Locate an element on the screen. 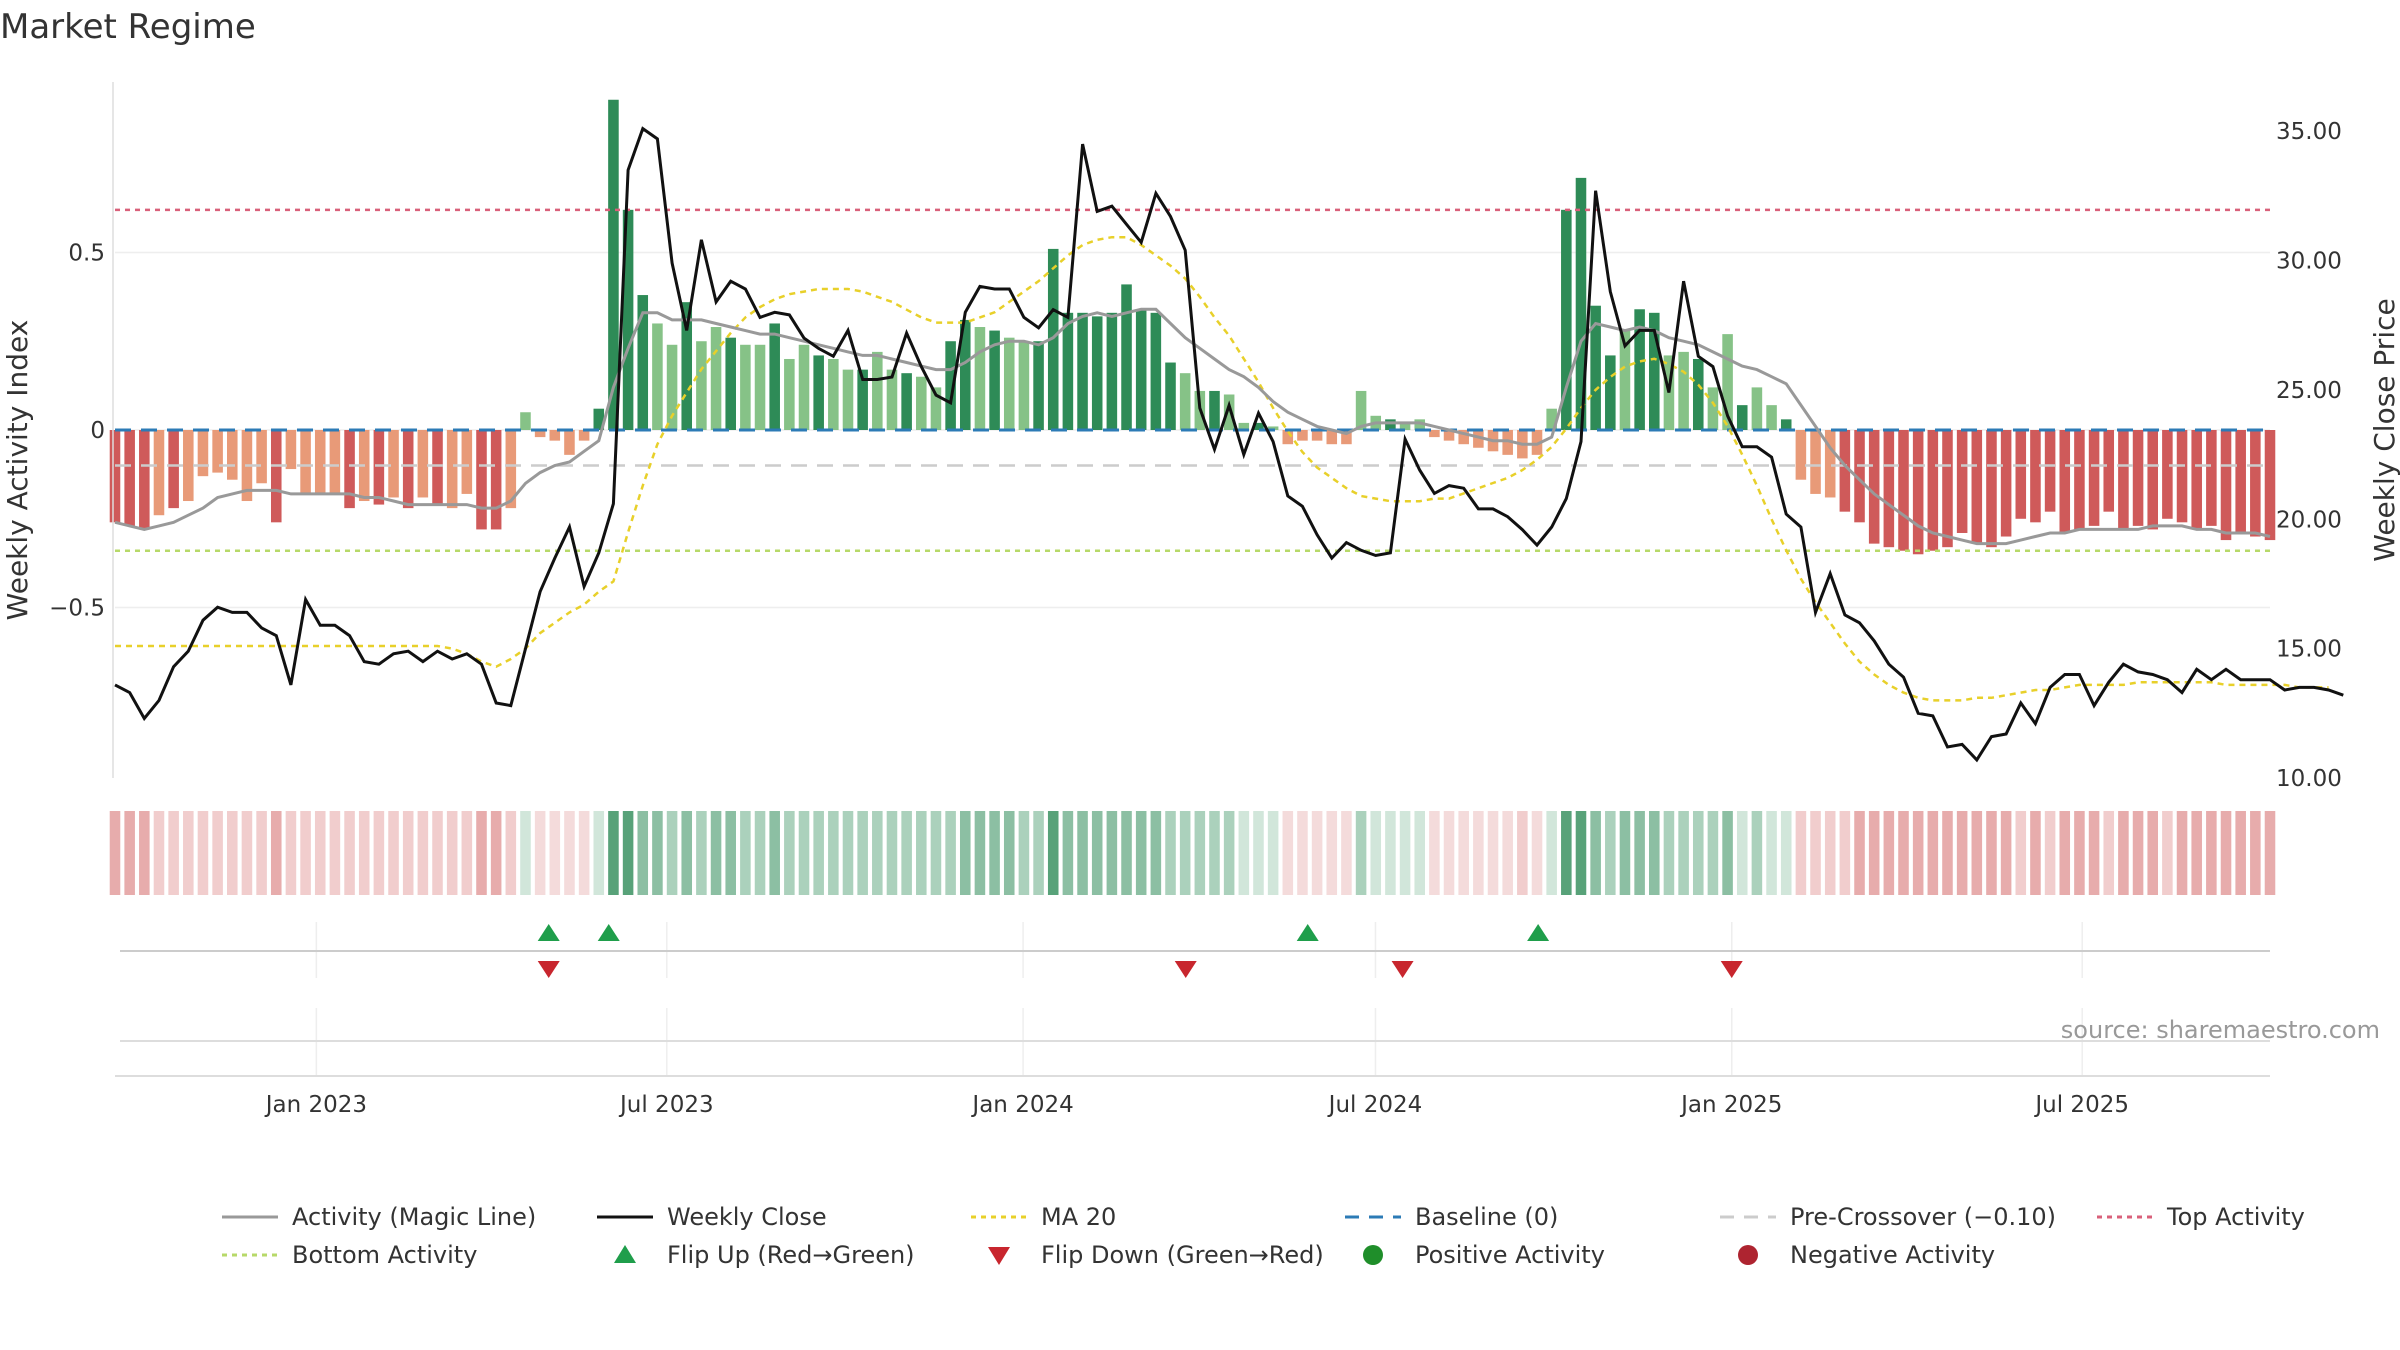 This screenshot has width=2400, height=1350. x-tick-label: Jul 2024 is located at coordinates (1375, 1105).